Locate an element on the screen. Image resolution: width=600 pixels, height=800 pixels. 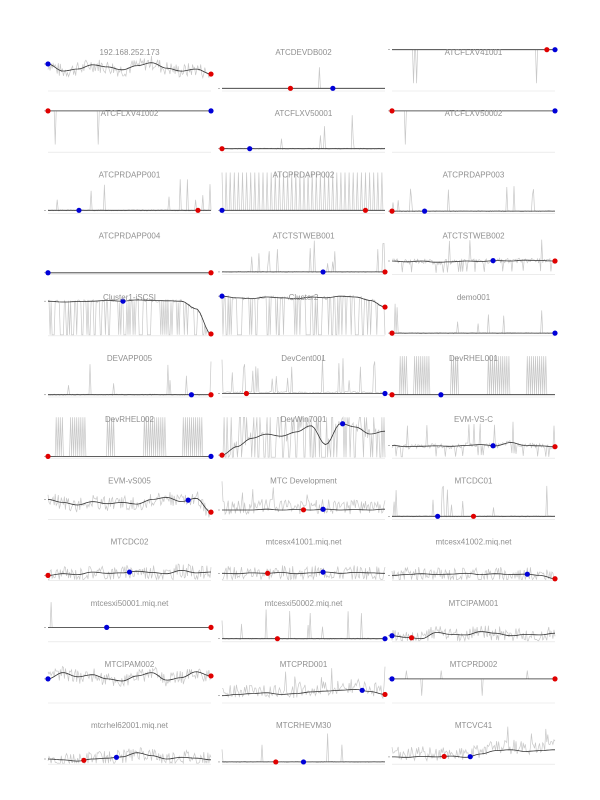
panel-title: ATCPRDAPP001 is located at coordinates (130, 174).